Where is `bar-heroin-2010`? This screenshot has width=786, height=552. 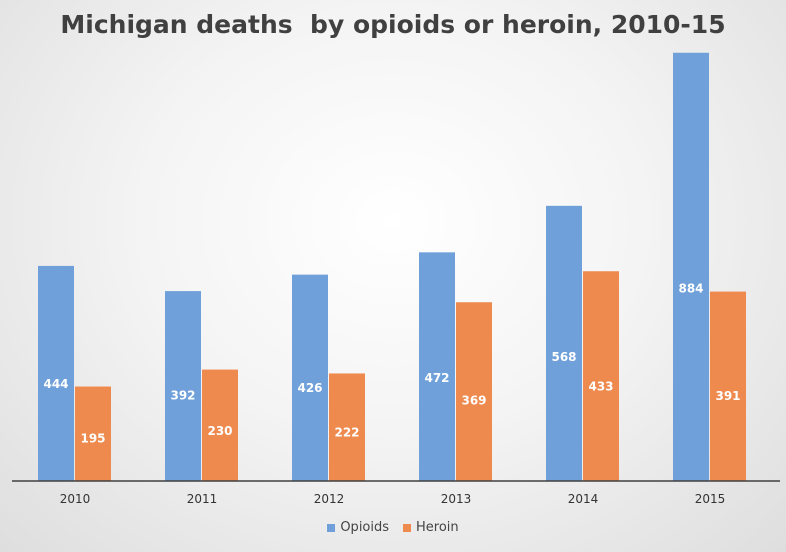
bar-heroin-2010 is located at coordinates (93, 433).